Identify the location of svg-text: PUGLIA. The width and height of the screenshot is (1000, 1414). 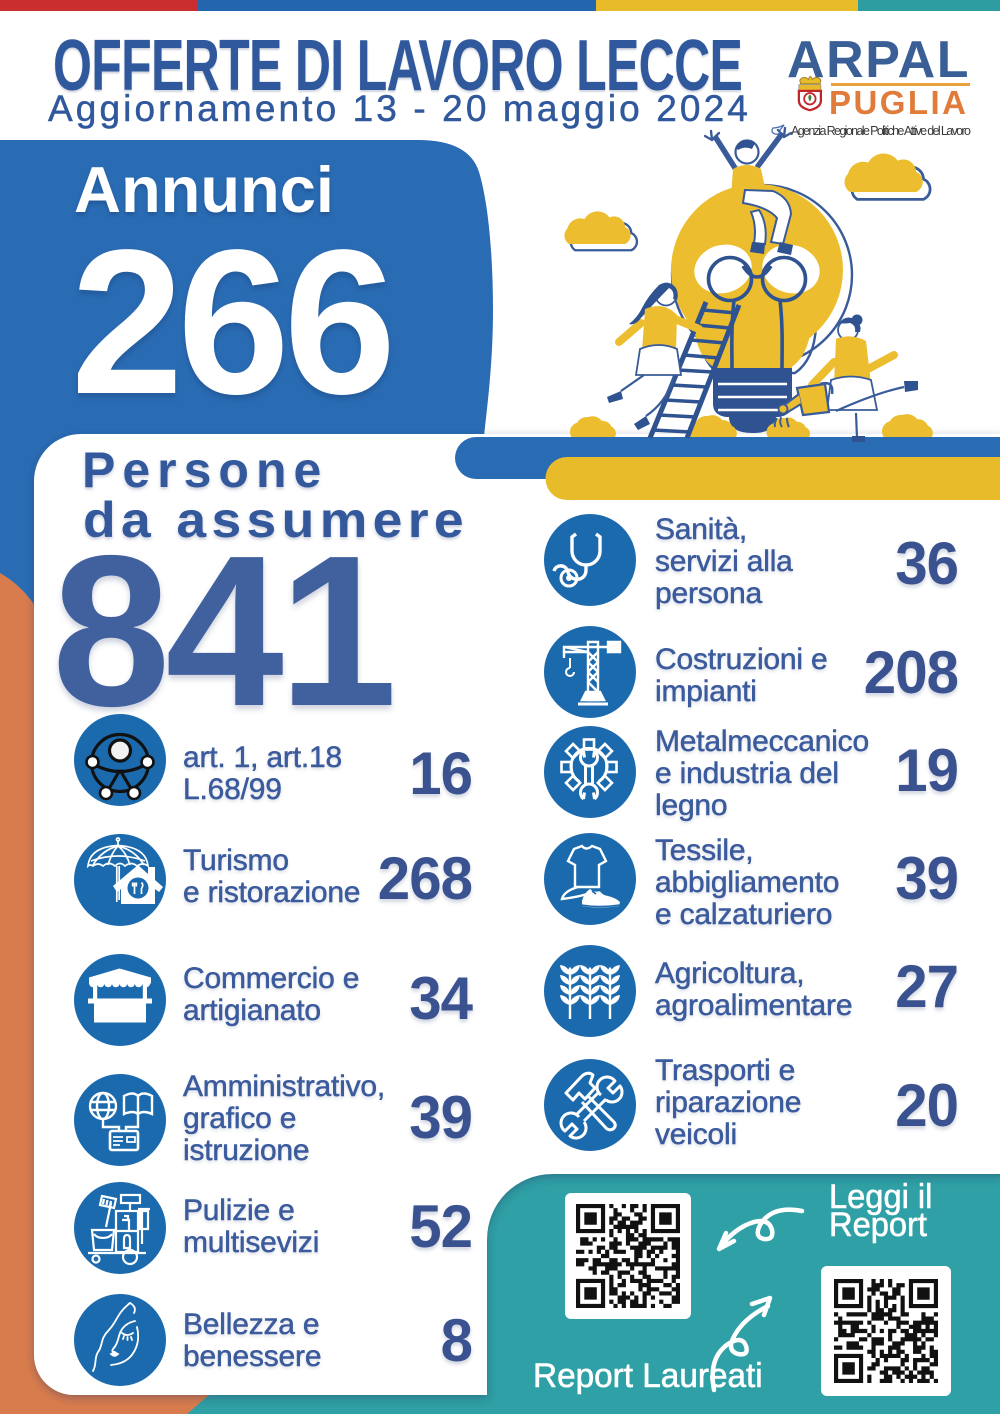
(898, 102).